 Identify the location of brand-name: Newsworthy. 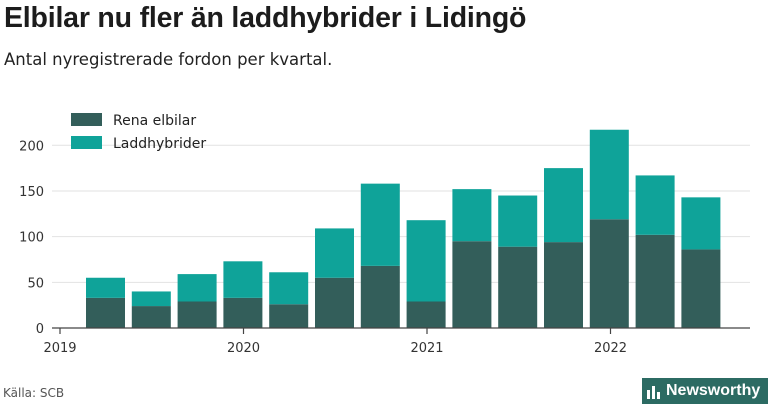
(713, 390).